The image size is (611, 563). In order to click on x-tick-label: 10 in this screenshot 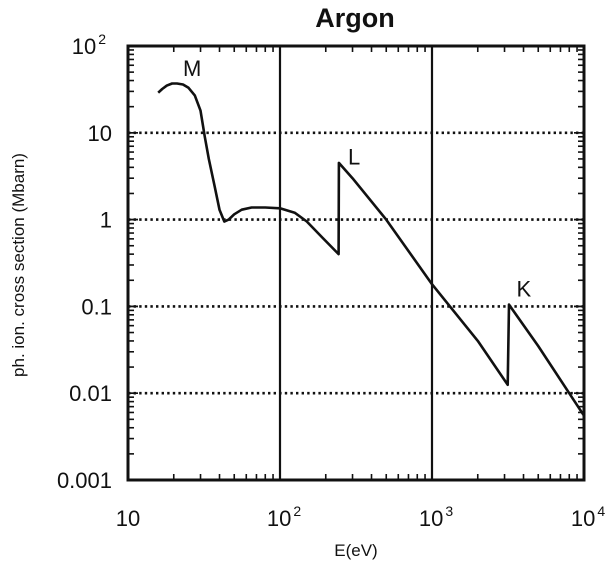, I will do `click(128, 518)`.